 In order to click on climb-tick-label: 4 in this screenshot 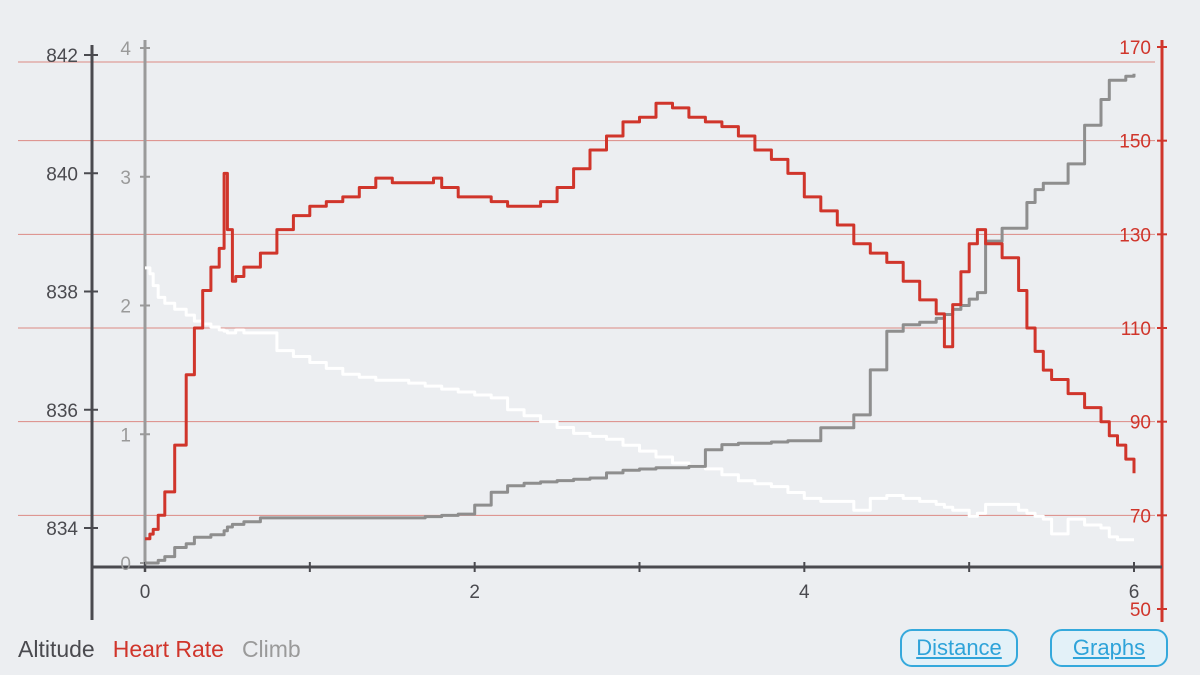, I will do `click(125, 49)`.